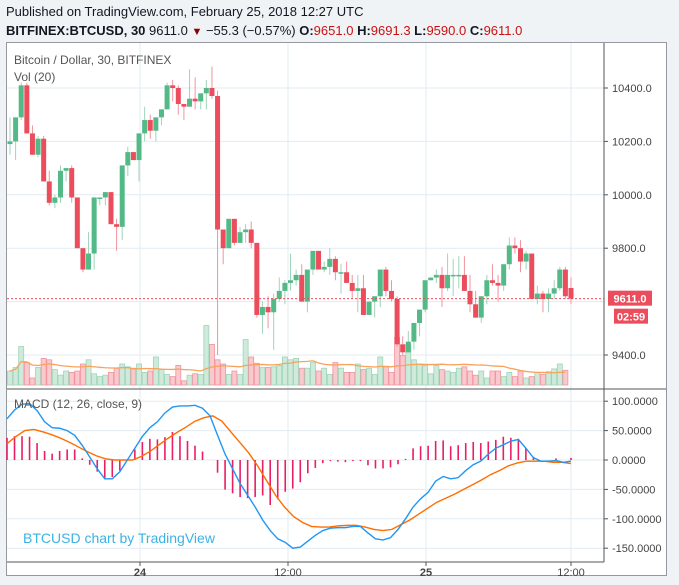 Image resolution: width=679 pixels, height=585 pixels. Describe the element at coordinates (78, 404) in the screenshot. I see `macd-pane-title: MACD (12, 26, close, 9)` at that location.